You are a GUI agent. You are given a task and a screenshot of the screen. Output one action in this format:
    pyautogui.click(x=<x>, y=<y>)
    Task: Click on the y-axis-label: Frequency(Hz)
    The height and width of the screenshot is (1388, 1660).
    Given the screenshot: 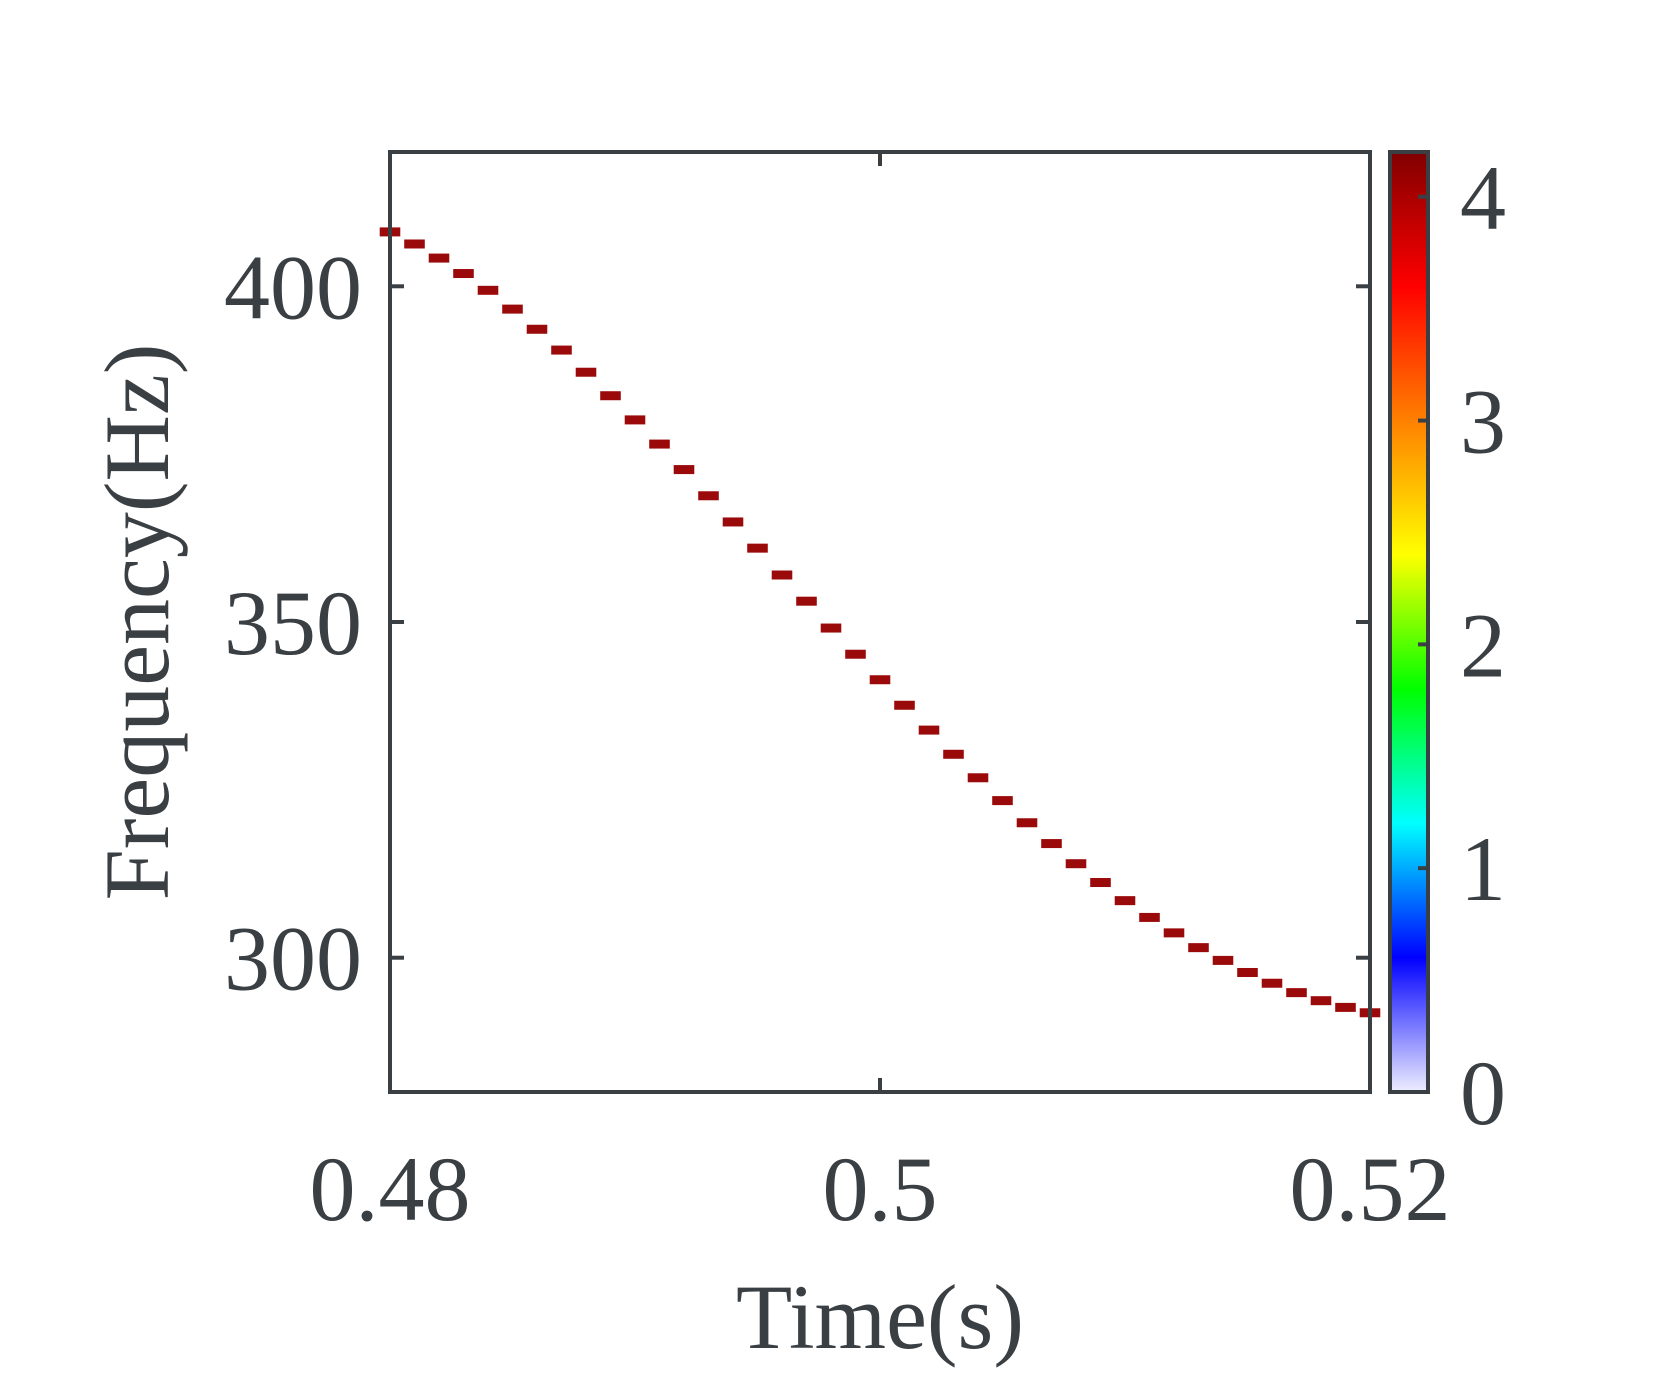 What is the action you would take?
    pyautogui.click(x=137, y=622)
    